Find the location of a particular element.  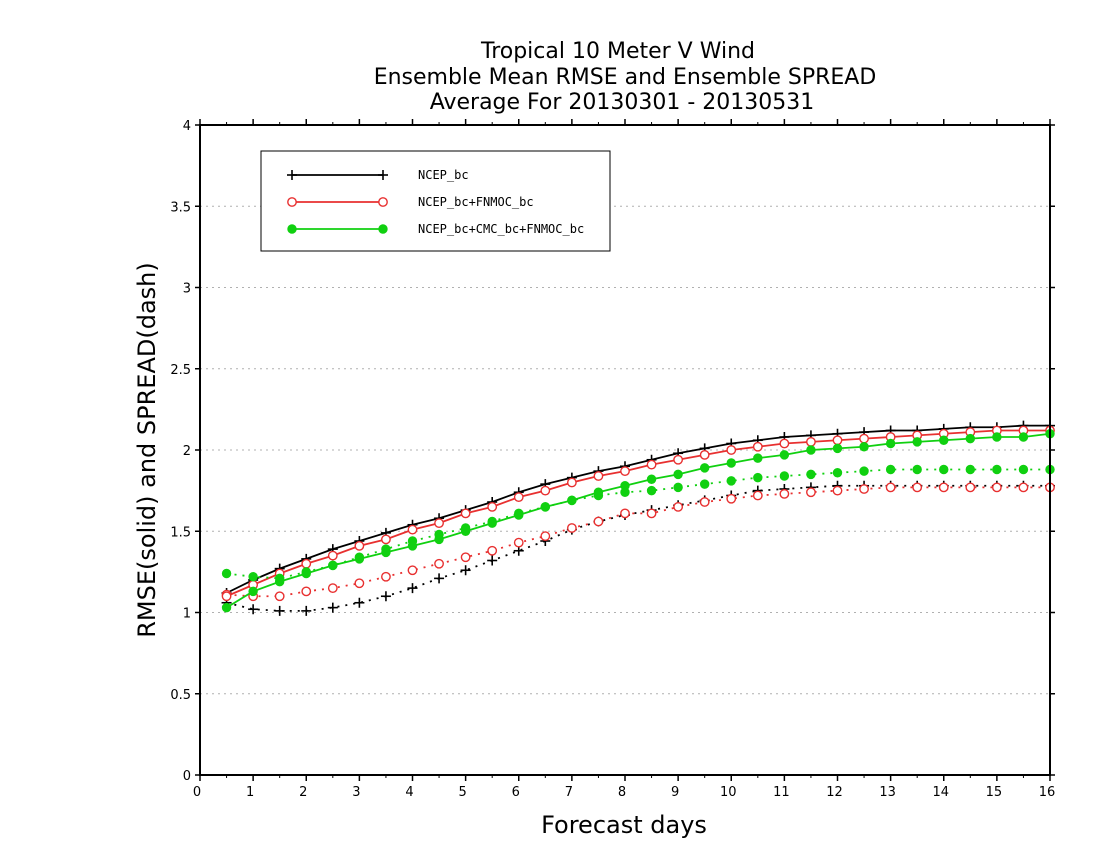

legend-label: NCEP_bc is located at coordinates (443, 175).